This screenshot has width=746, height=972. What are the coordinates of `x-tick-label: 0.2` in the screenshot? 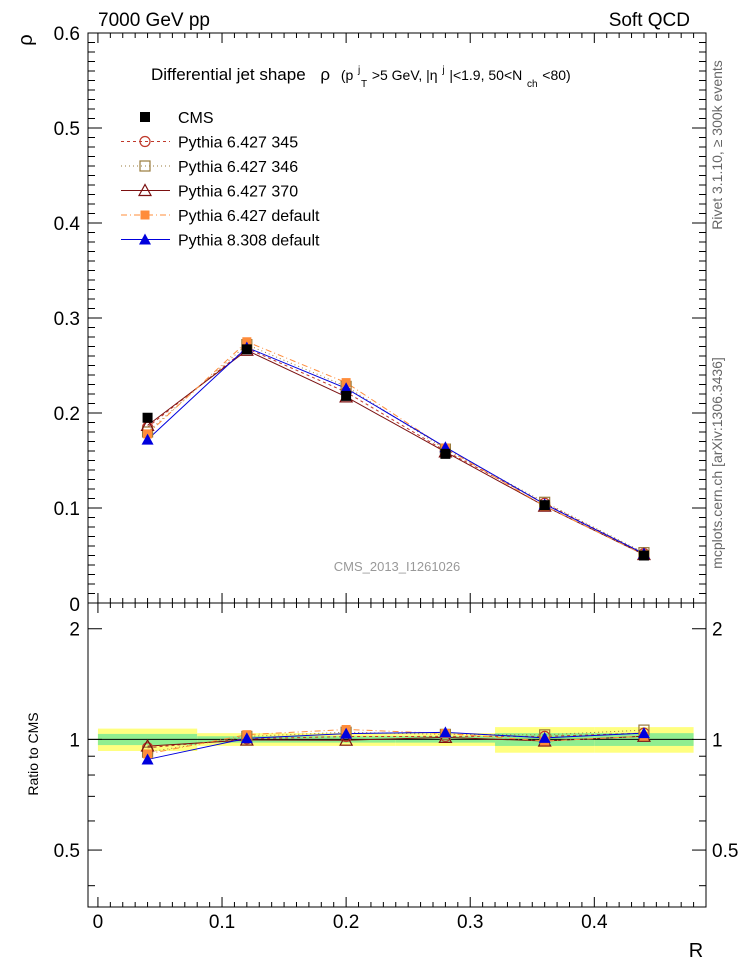 It's located at (346, 922).